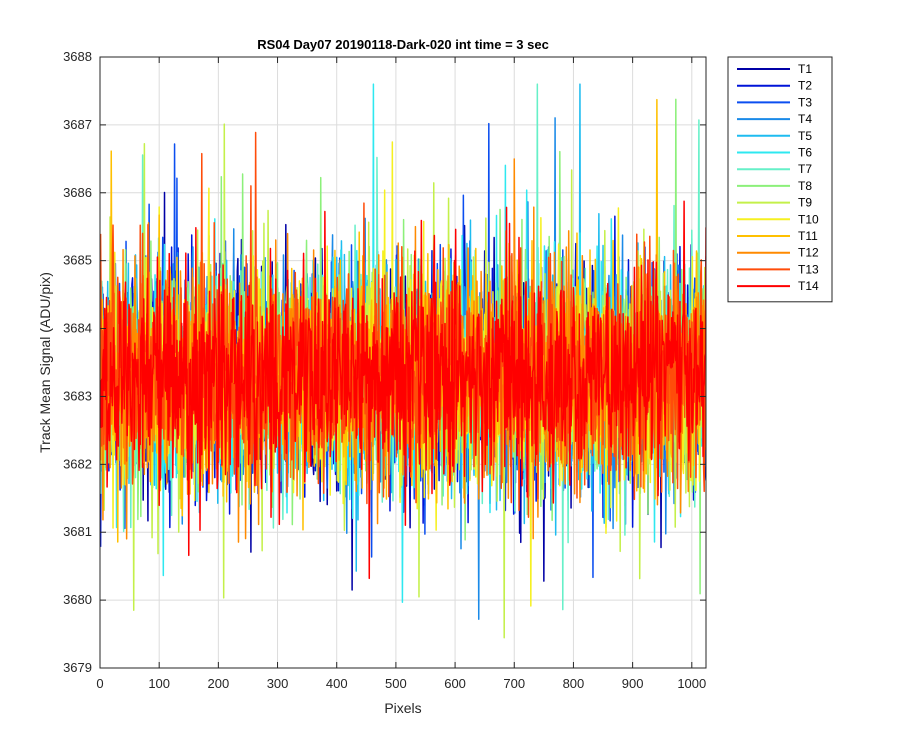  Describe the element at coordinates (633, 683) in the screenshot. I see `x-tick-label: 900` at that location.